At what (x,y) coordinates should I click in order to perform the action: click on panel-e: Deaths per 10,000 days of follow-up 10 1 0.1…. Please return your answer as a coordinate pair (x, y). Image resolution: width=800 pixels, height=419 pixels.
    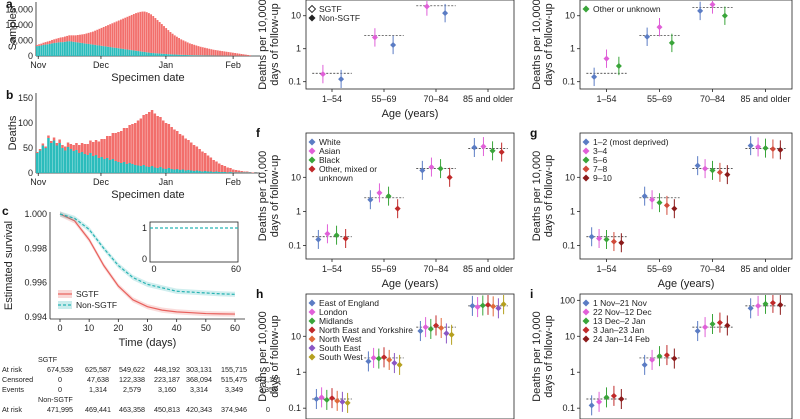
    Looking at the image, I should click on (662, 52).